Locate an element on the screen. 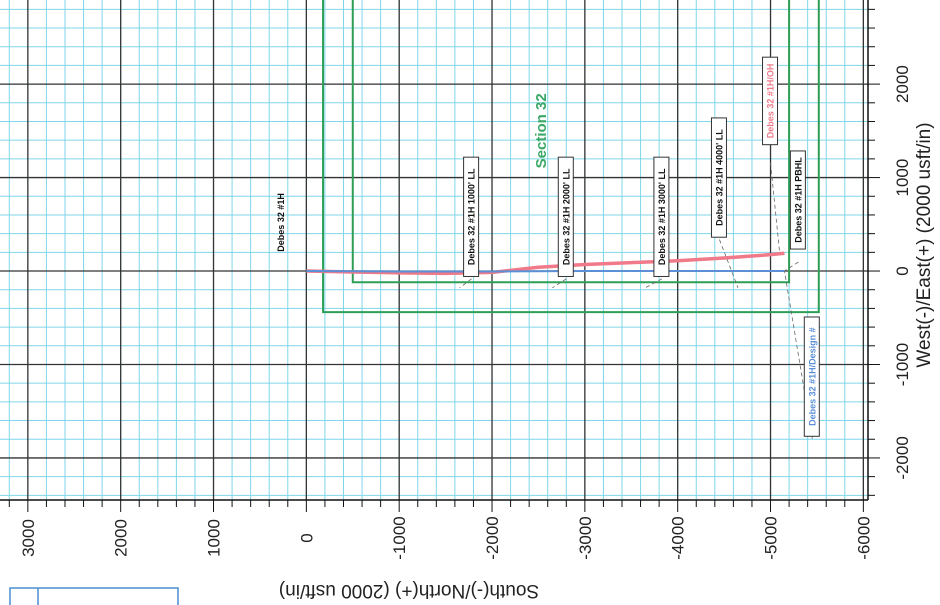 This screenshot has height=605, width=940. section-label: Section 32 is located at coordinates (541, 130).